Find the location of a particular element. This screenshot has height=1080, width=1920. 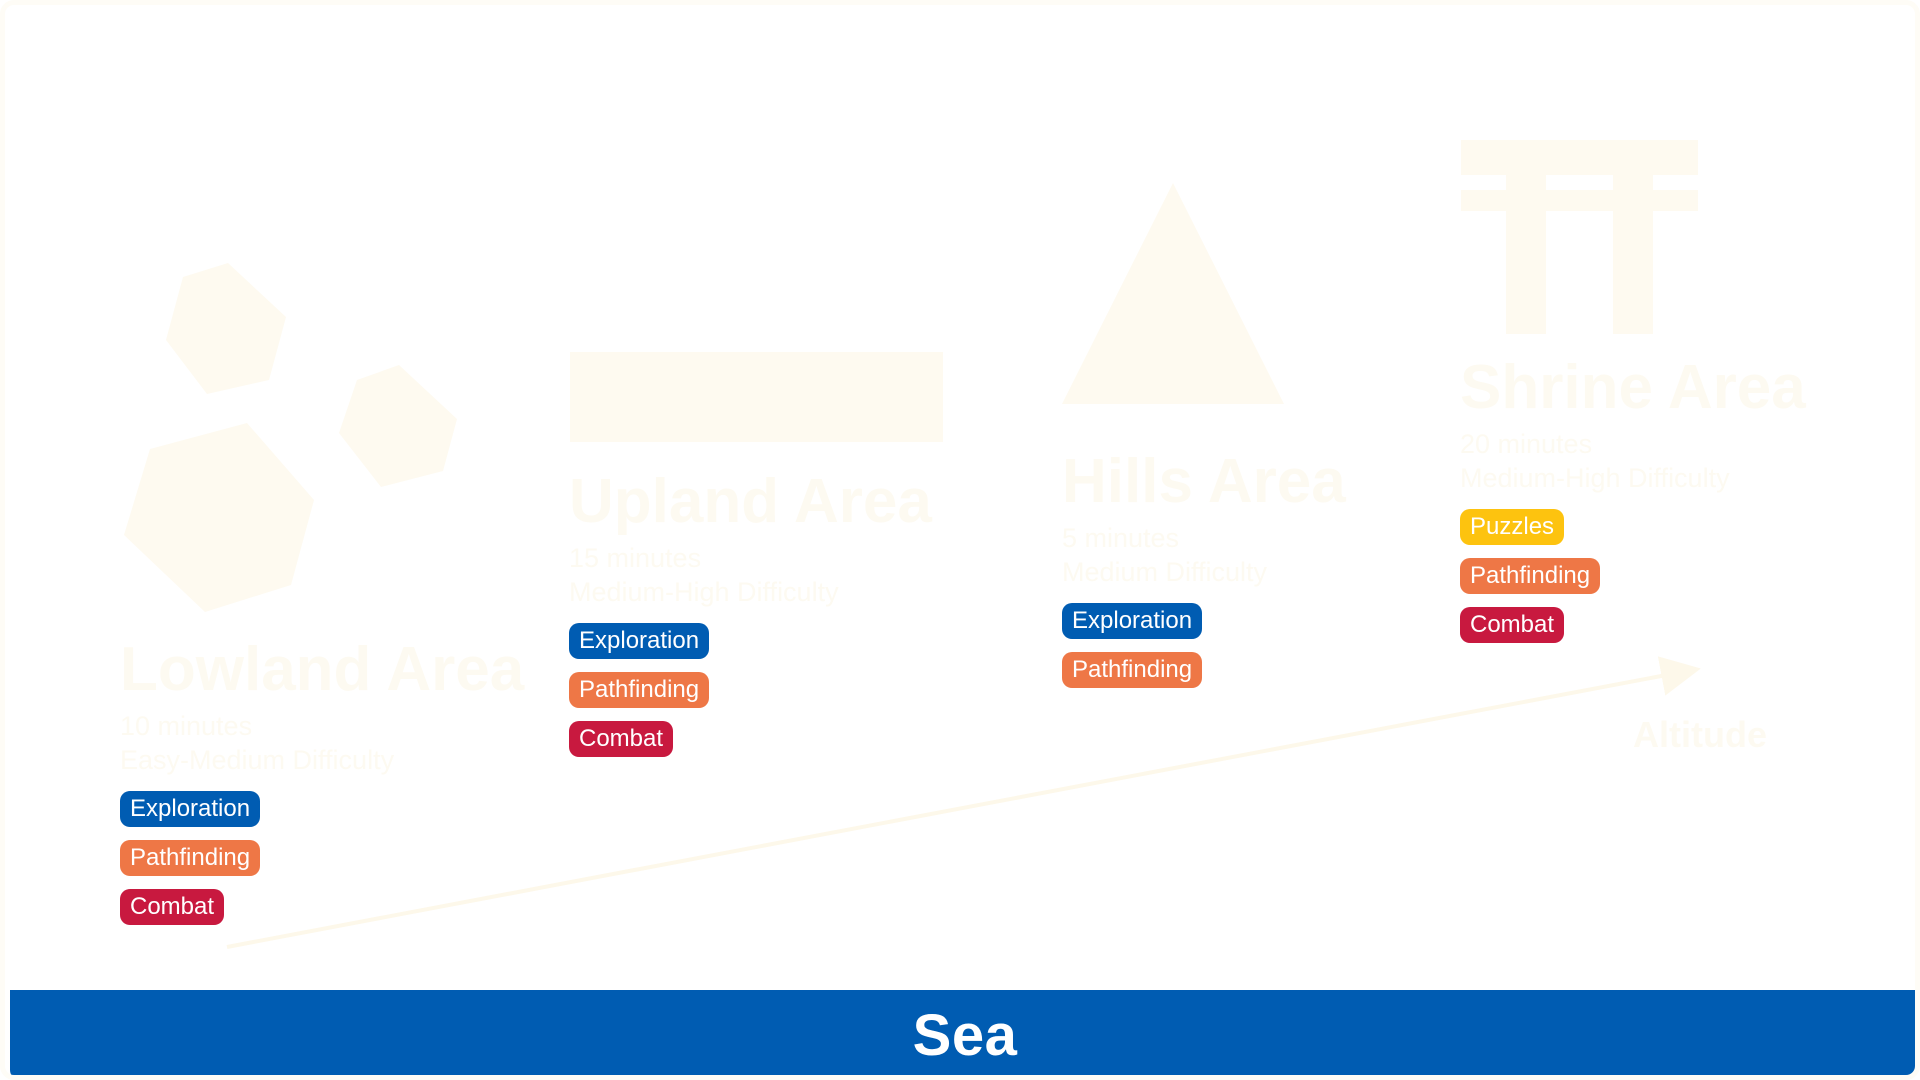

area-duration: 20 minutes is located at coordinates (1526, 444).